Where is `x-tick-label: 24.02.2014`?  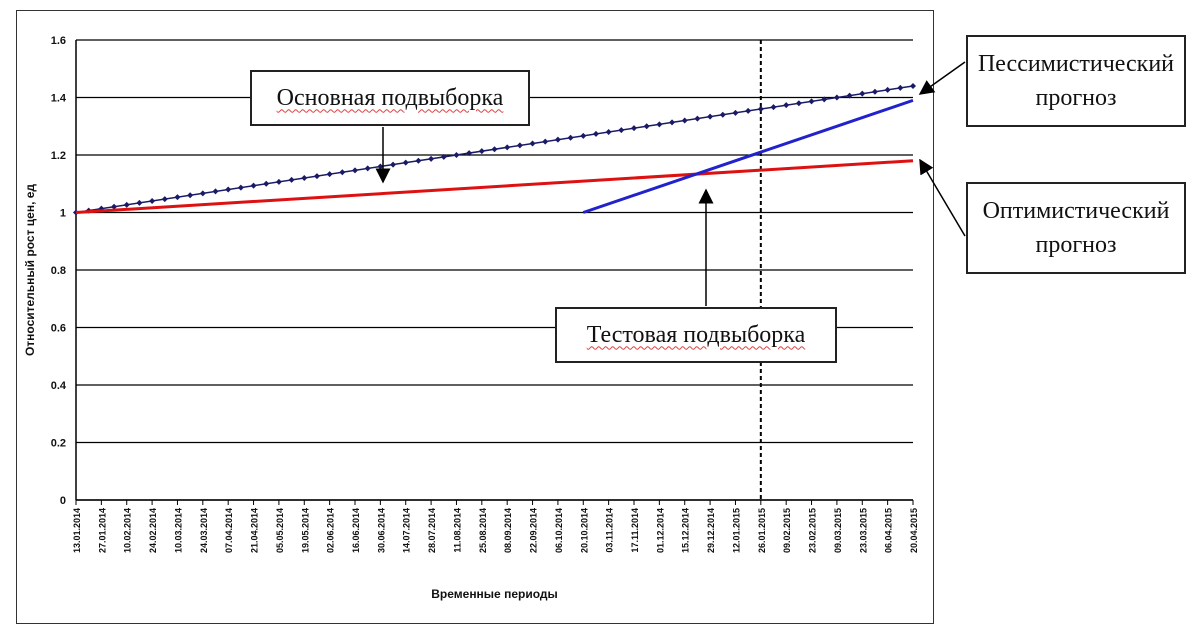 x-tick-label: 24.02.2014 is located at coordinates (153, 530).